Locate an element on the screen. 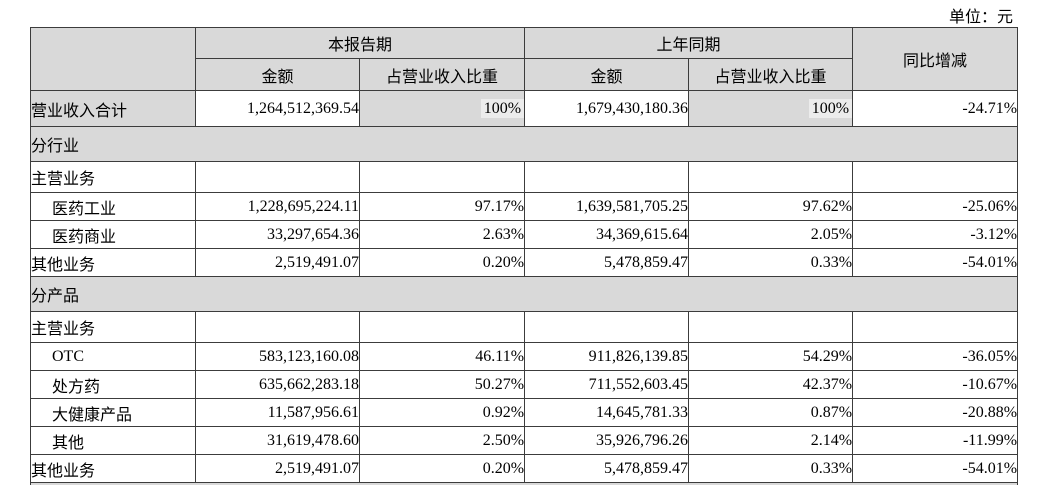  header-prior-period: 上年同期 is located at coordinates (689, 43).